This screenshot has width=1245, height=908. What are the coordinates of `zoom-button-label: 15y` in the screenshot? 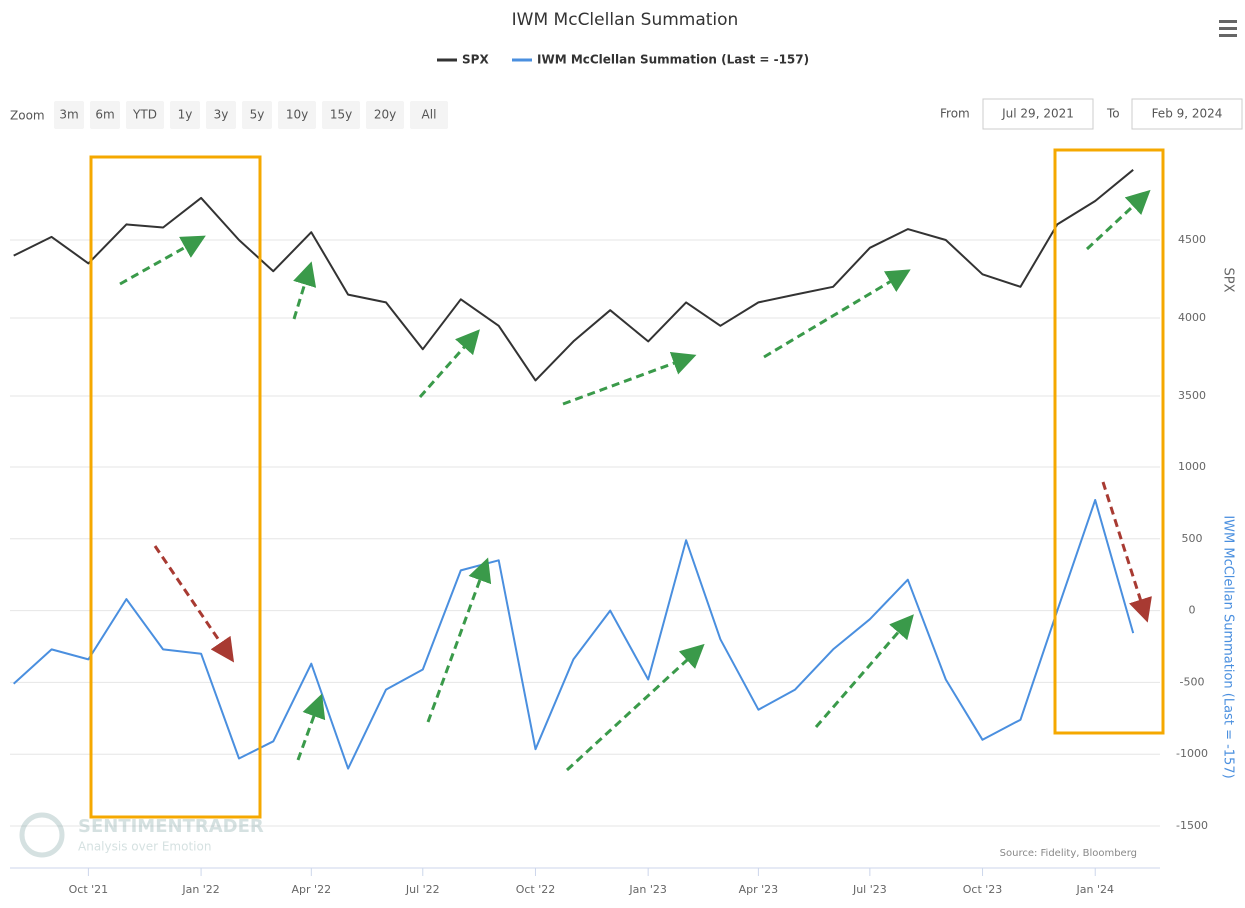 It's located at (341, 115).